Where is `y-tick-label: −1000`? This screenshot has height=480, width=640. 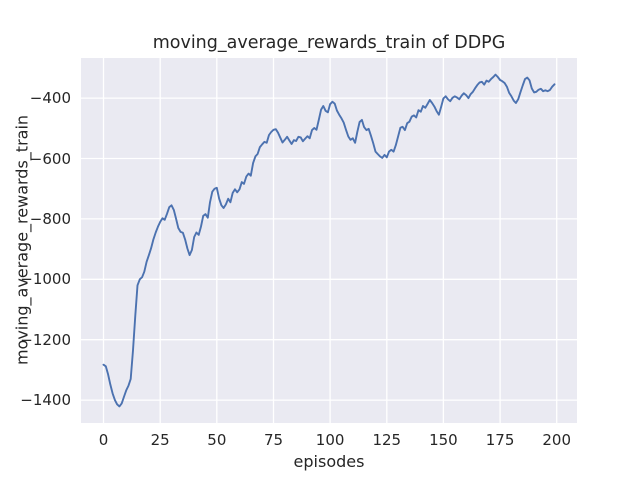 y-tick-label: −1000 is located at coordinates (45, 279).